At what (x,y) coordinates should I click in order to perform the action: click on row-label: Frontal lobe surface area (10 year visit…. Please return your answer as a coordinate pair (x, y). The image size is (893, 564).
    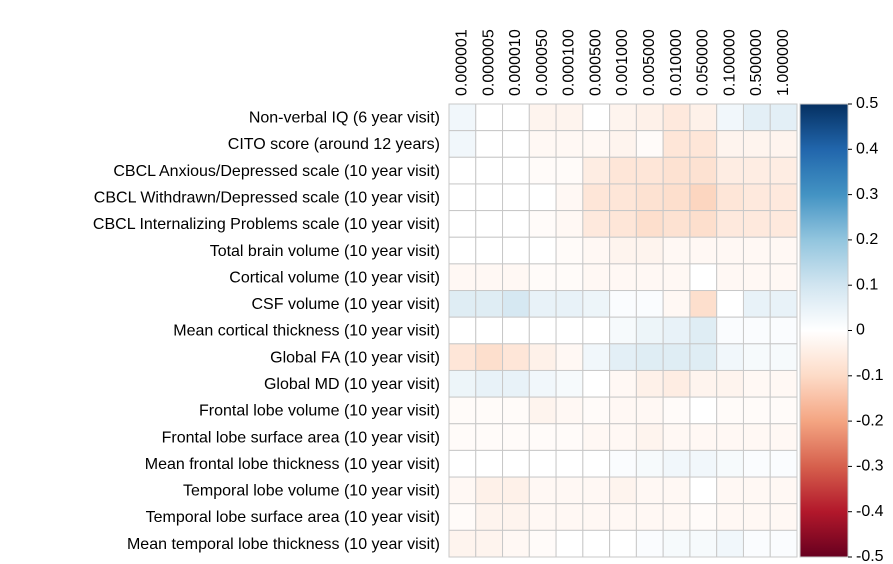
    Looking at the image, I should click on (301, 437).